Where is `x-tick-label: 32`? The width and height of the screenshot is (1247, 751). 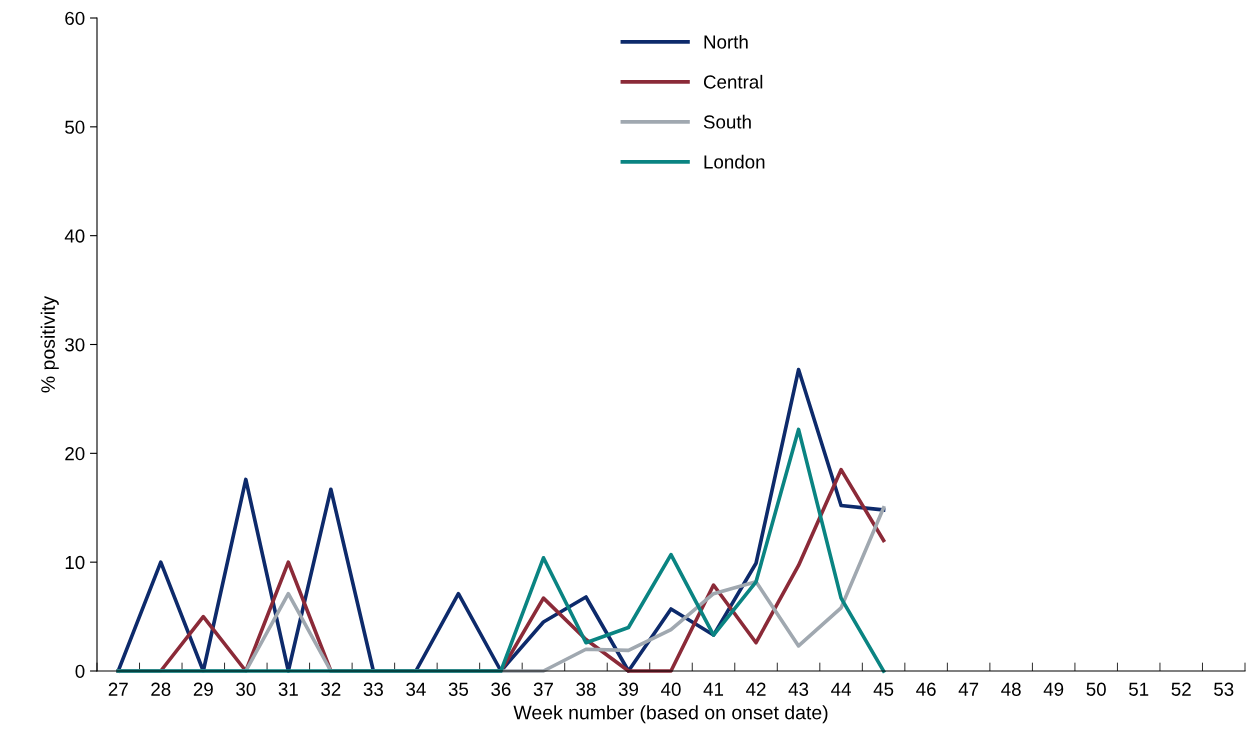 x-tick-label: 32 is located at coordinates (331, 689).